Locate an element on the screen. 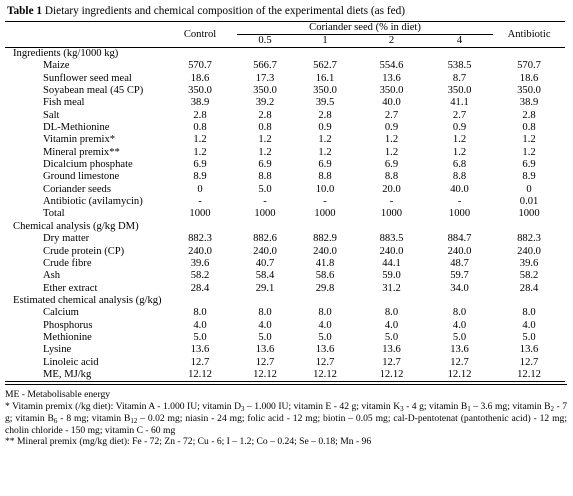  cell-value: 39.6 is located at coordinates (200, 263).